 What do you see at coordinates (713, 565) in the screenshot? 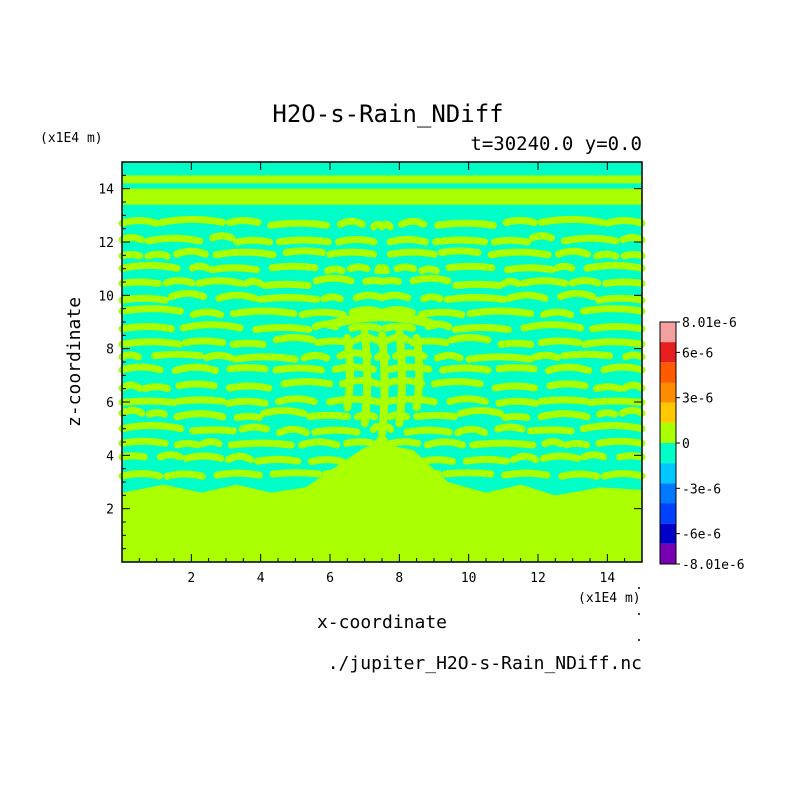
I see `colorbar-label: -8.01e-6` at bounding box center [713, 565].